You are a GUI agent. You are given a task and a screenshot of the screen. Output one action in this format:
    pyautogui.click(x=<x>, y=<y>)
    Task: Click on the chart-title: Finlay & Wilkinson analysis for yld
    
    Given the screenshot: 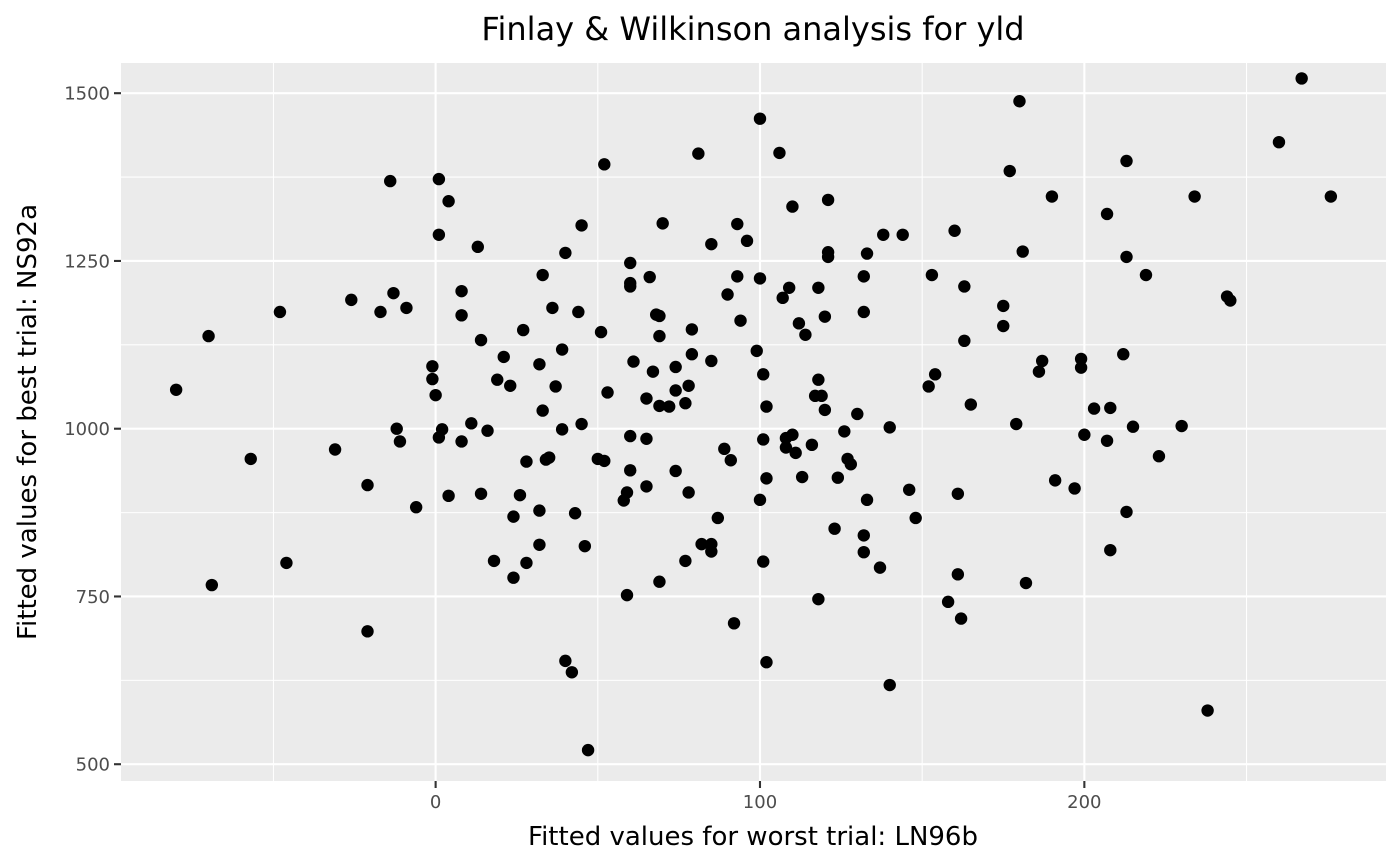 What is the action you would take?
    pyautogui.click(x=752, y=29)
    